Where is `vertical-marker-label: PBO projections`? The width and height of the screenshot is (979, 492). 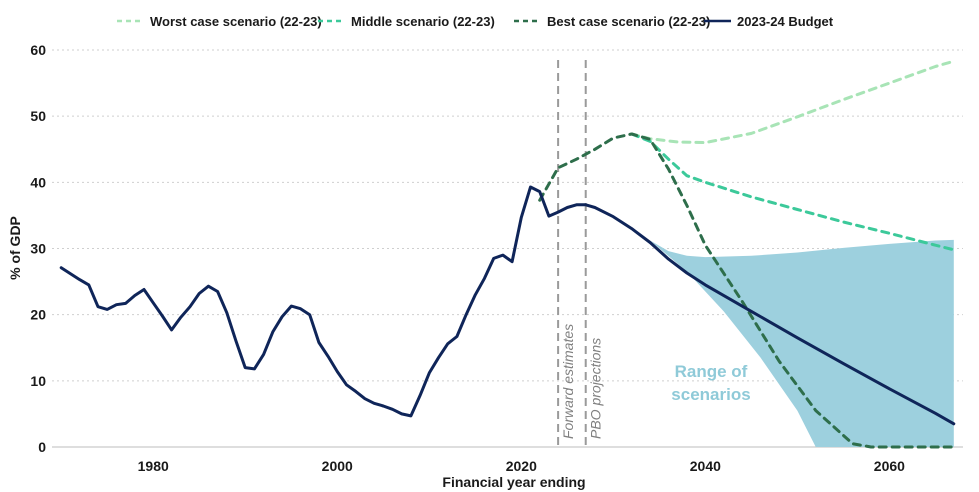
vertical-marker-label: PBO projections is located at coordinates (596, 388).